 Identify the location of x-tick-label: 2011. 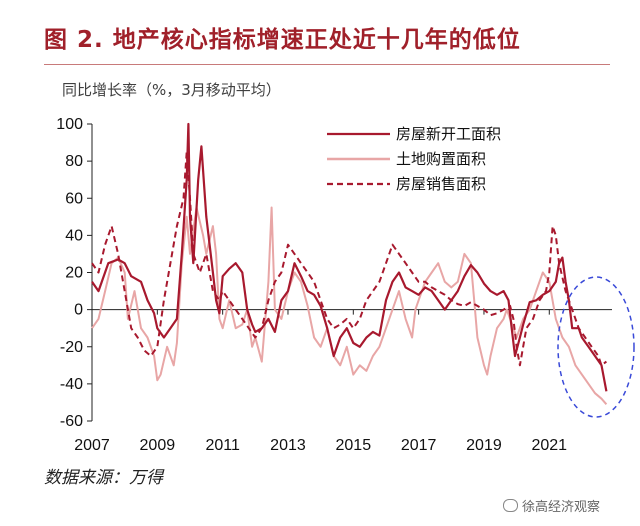
(222, 445).